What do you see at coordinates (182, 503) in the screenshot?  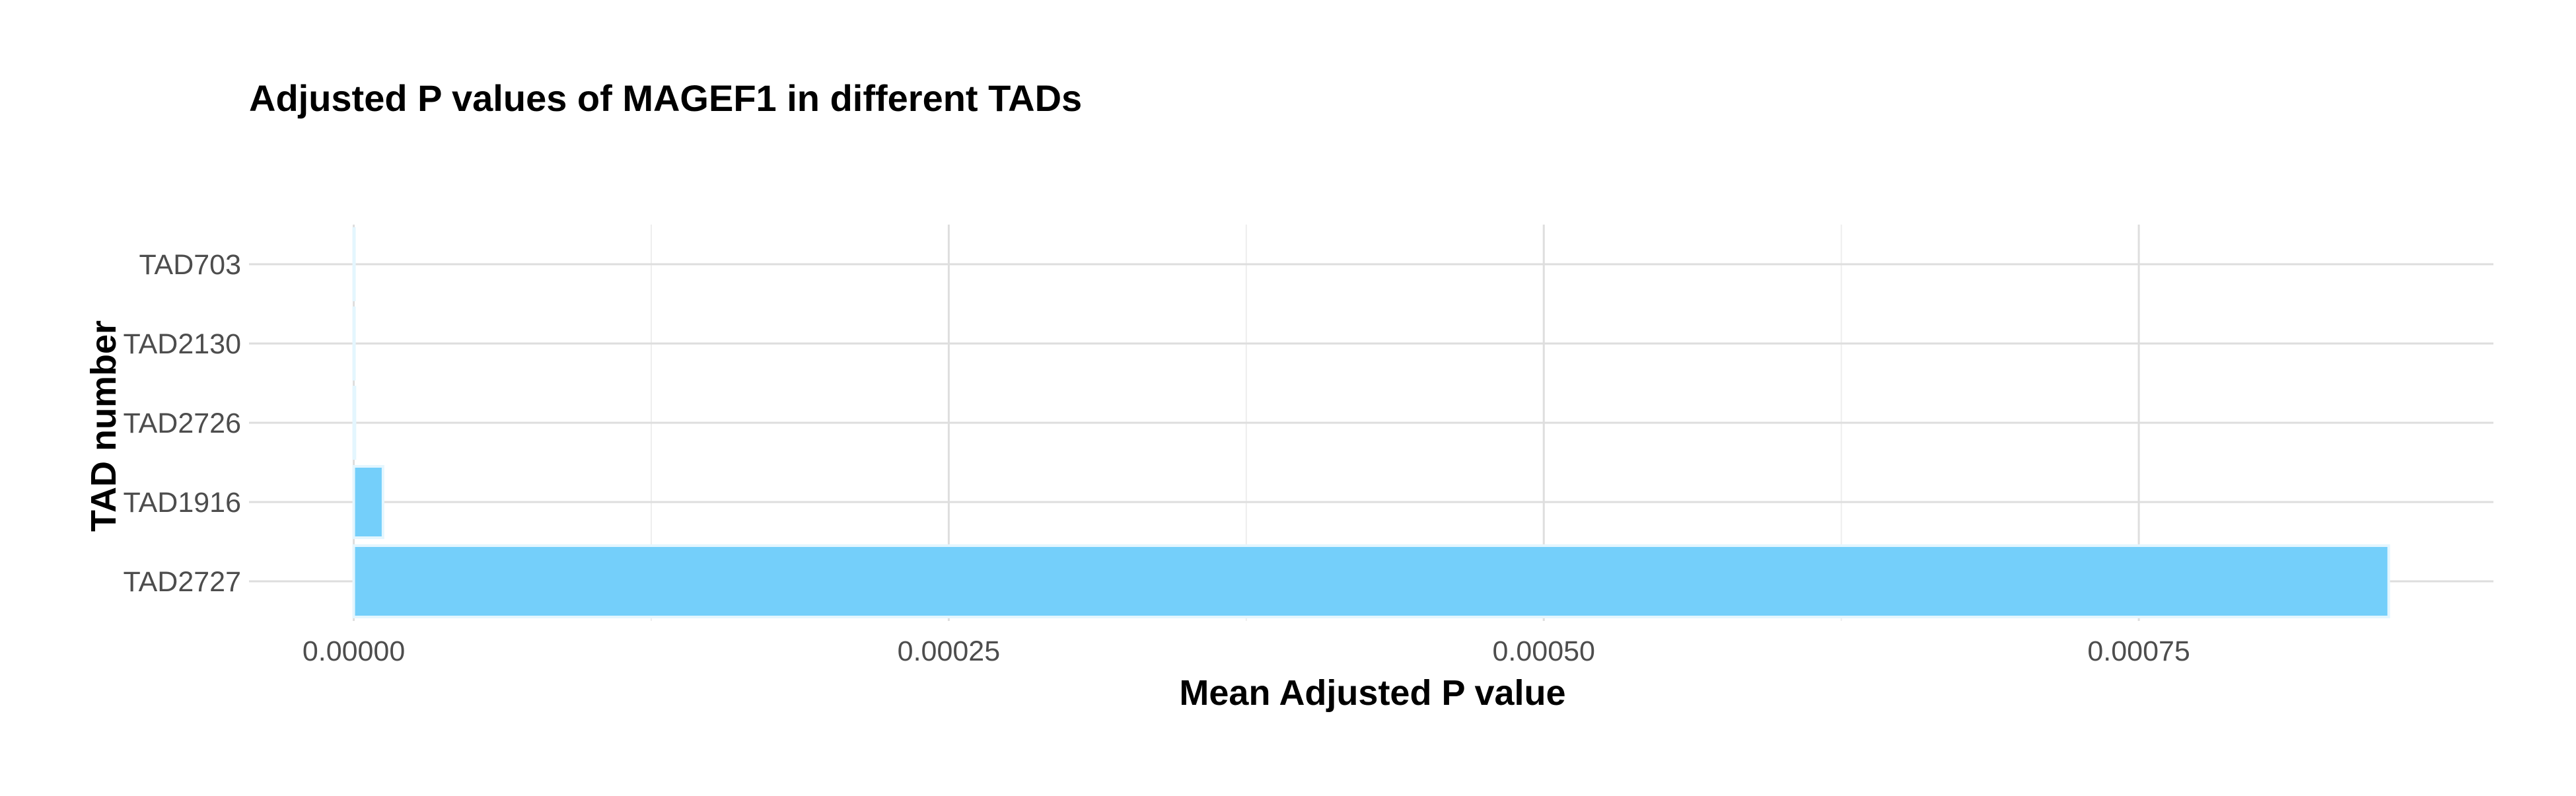 I see `y-tick-label: TAD1916` at bounding box center [182, 503].